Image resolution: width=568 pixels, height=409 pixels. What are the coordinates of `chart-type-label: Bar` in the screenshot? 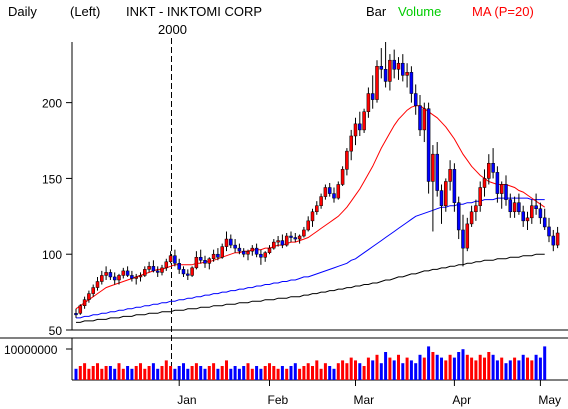 It's located at (376, 11).